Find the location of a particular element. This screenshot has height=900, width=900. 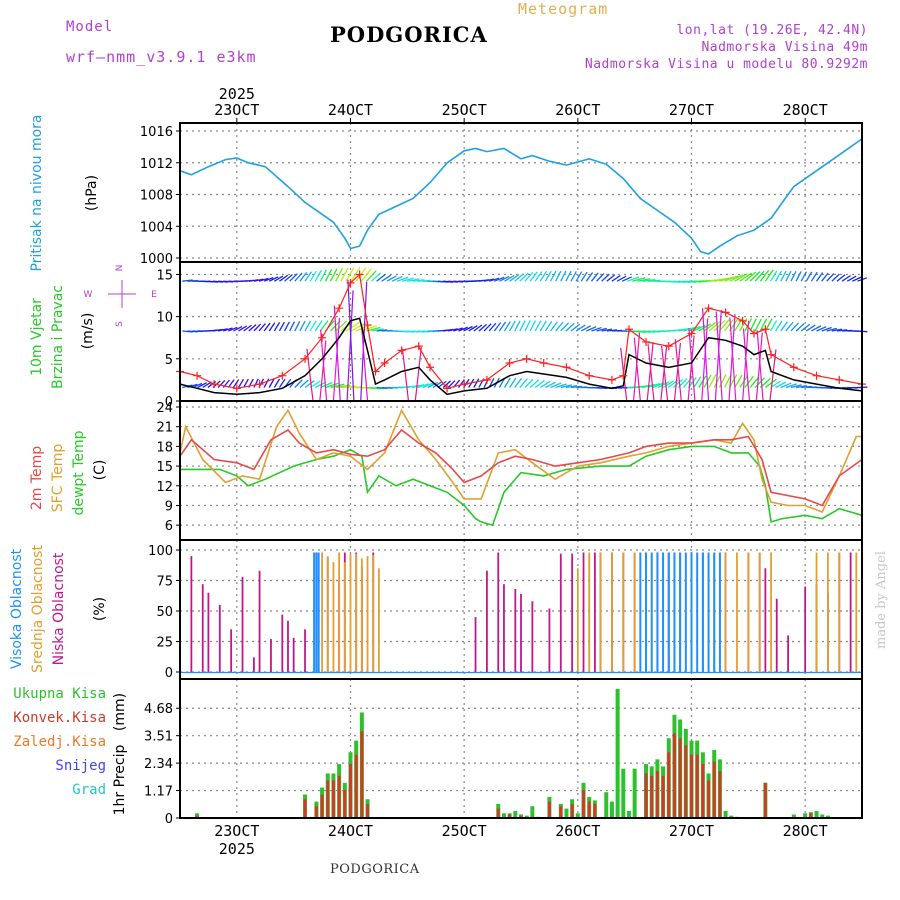

y-tick-label: 9 is located at coordinates (169, 506).